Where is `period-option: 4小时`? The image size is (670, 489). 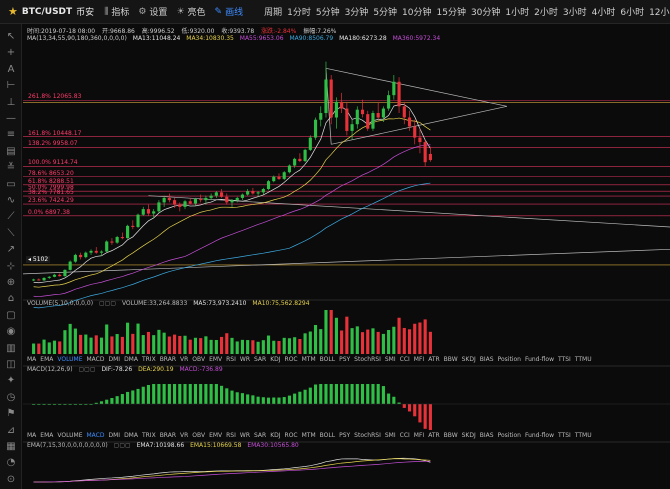 period-option: 4小时 is located at coordinates (603, 13).